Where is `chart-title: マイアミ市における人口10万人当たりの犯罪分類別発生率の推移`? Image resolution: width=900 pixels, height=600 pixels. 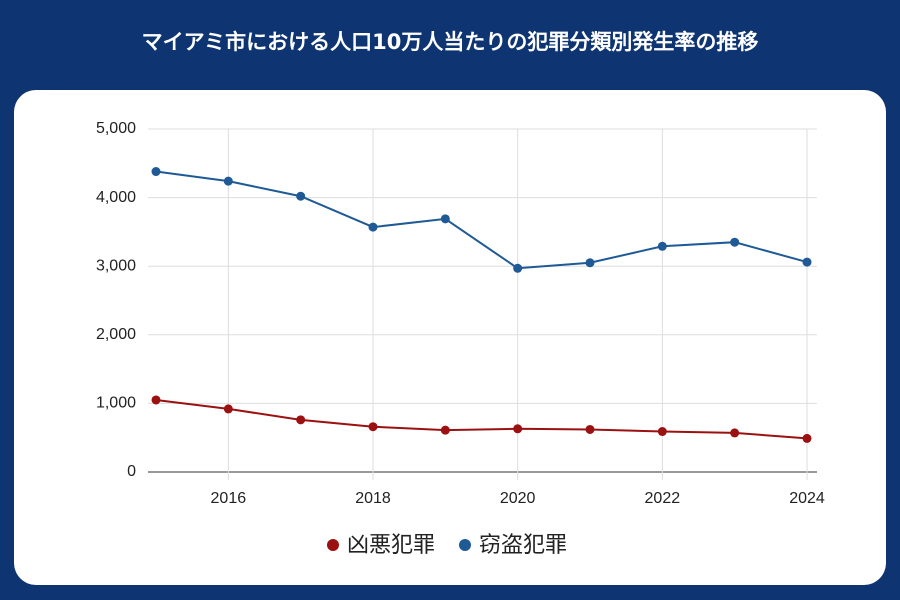 chart-title: マイアミ市における人口10万人当たりの犯罪分類別発生率の推移 is located at coordinates (450, 42).